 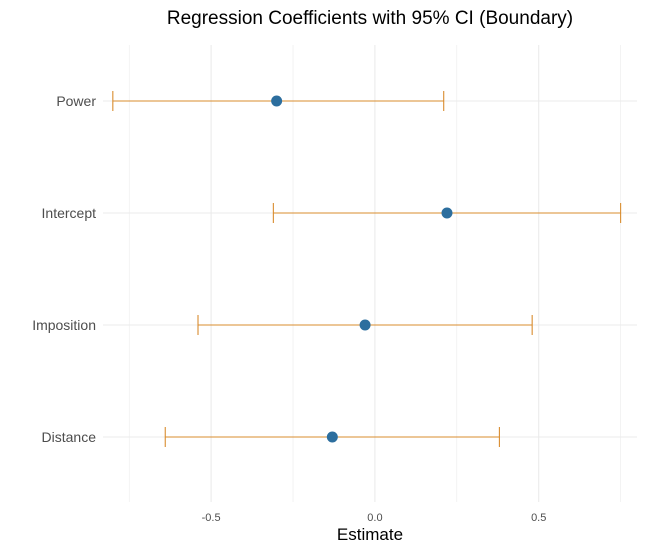 What do you see at coordinates (64, 325) in the screenshot?
I see `y-tick-label: Imposition` at bounding box center [64, 325].